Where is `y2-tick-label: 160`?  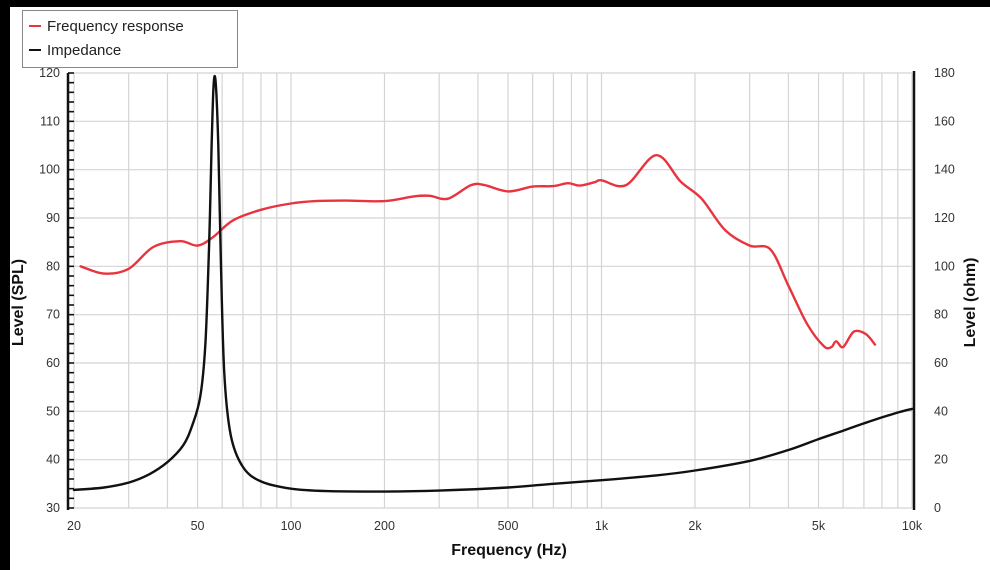 y2-tick-label: 160 is located at coordinates (944, 121).